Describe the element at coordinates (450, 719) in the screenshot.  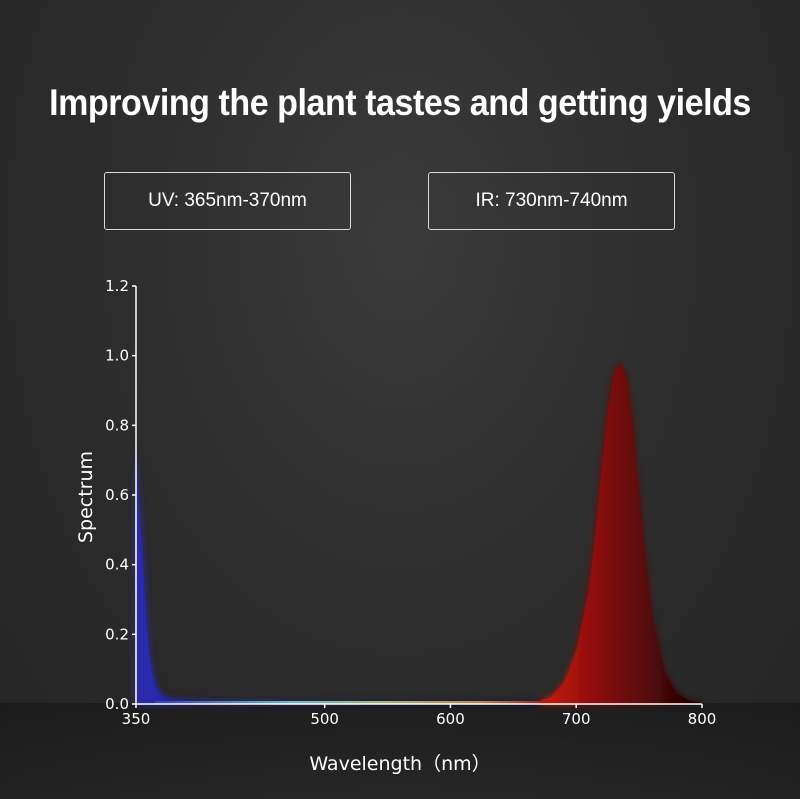
I see `x-tick-label: 600` at that location.